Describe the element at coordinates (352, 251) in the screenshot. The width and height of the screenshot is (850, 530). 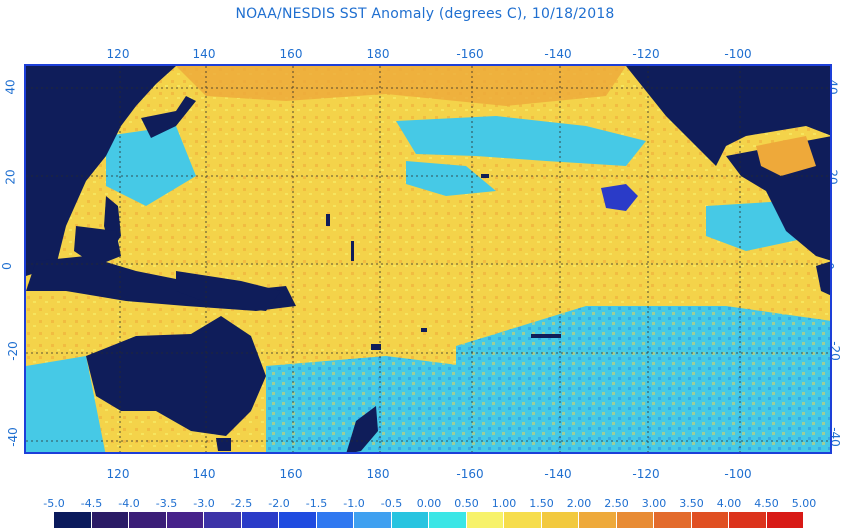
I see `kiribati-islands` at that location.